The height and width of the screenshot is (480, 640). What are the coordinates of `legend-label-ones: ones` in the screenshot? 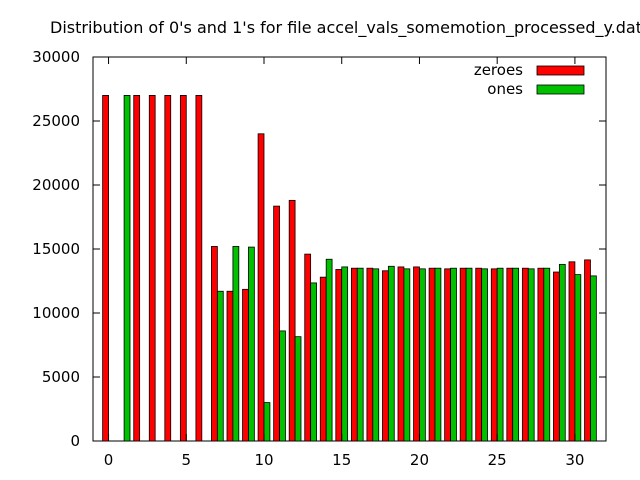 It's located at (505, 89).